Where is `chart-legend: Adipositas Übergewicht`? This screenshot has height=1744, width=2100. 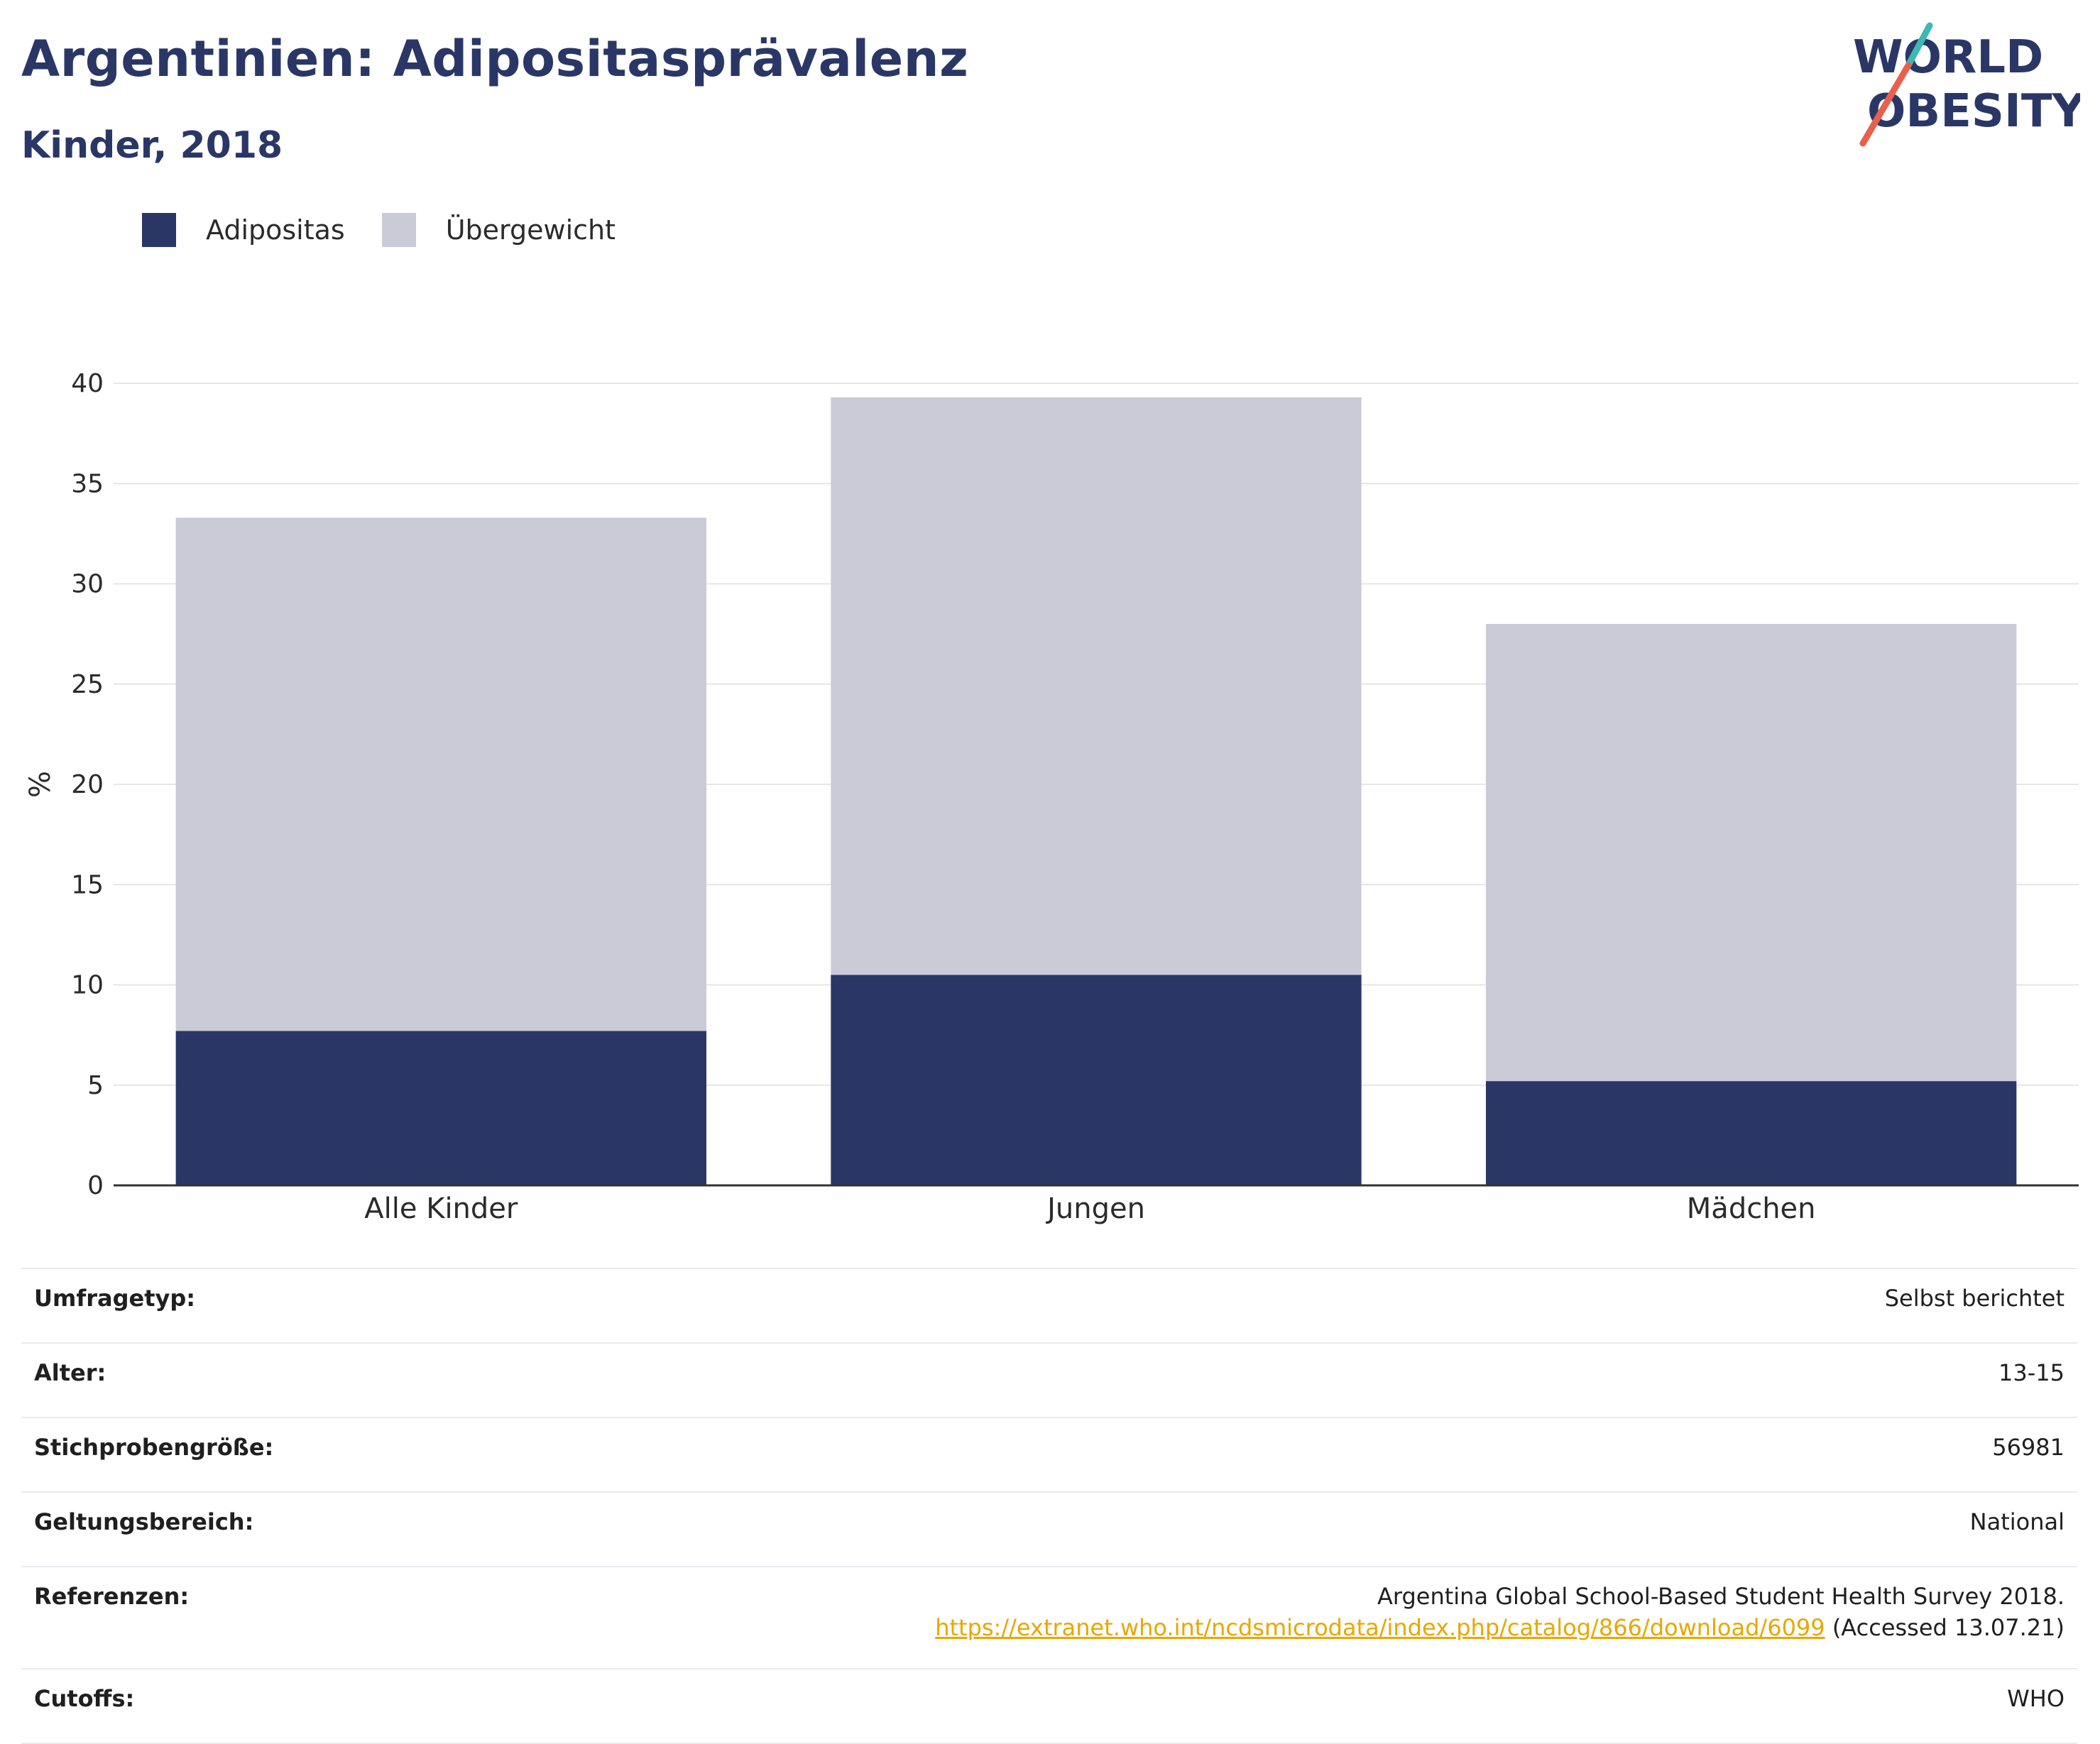 chart-legend: Adipositas Übergewicht is located at coordinates (397, 230).